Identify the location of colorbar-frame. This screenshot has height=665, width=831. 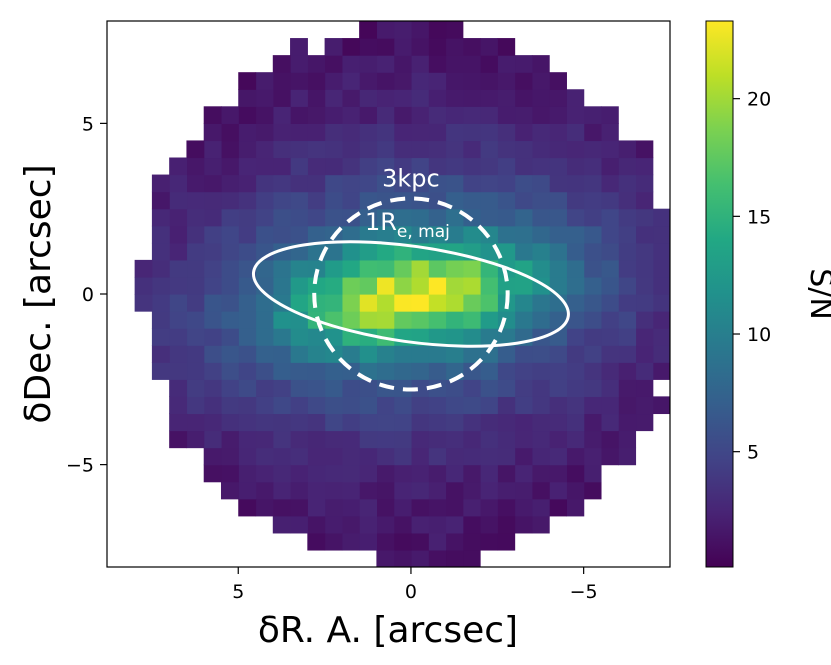
(719, 294).